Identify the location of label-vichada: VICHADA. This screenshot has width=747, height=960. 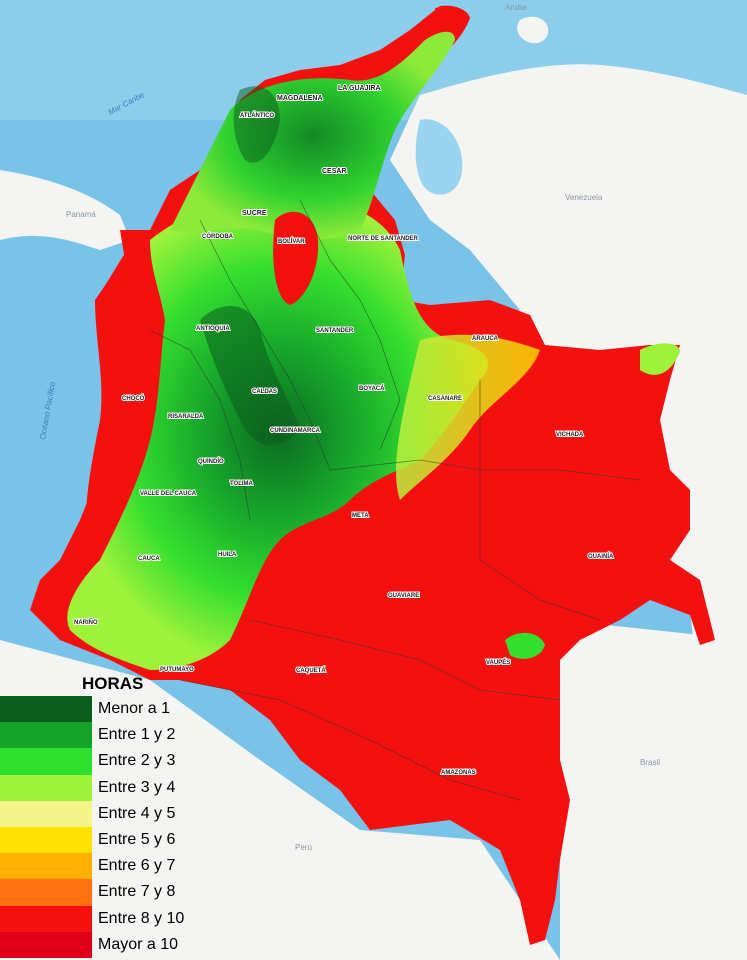
(570, 435).